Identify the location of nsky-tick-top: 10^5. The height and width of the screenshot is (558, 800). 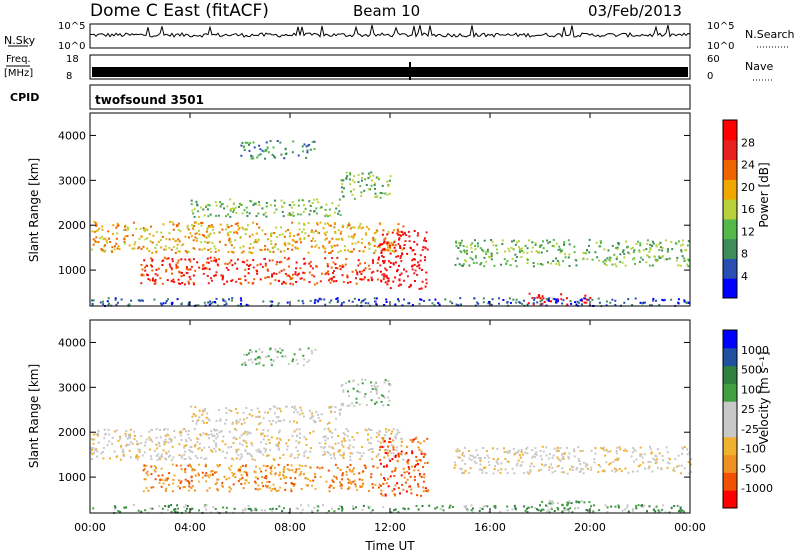
(71, 26).